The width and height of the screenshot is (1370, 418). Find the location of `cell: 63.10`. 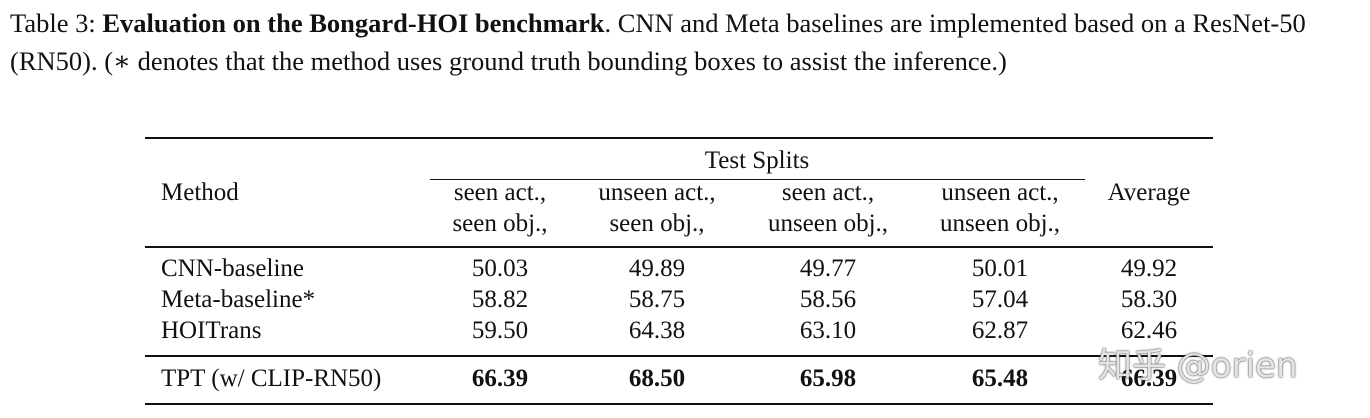

cell: 63.10 is located at coordinates (828, 330).